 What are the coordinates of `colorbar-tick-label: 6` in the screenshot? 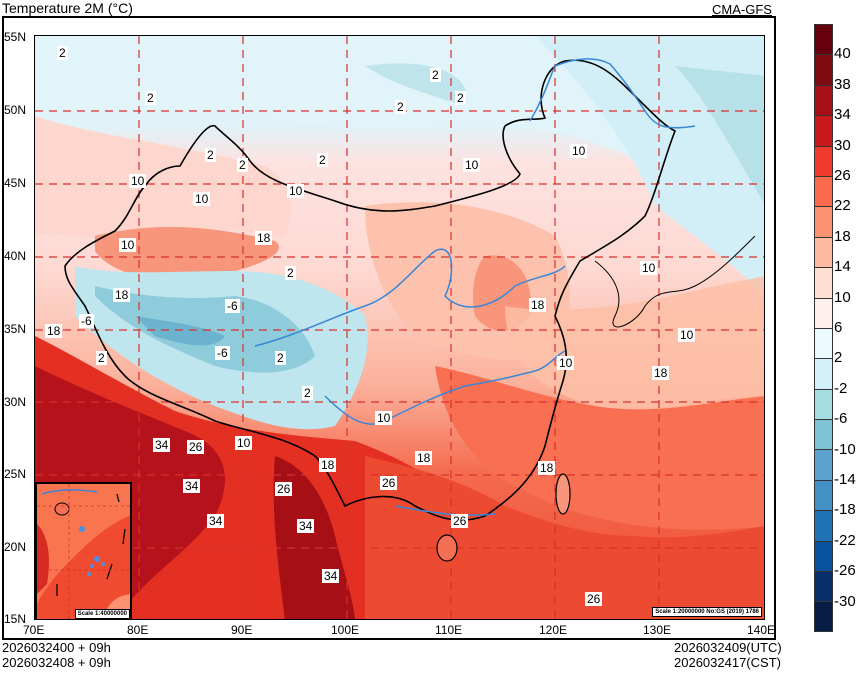 It's located at (838, 327).